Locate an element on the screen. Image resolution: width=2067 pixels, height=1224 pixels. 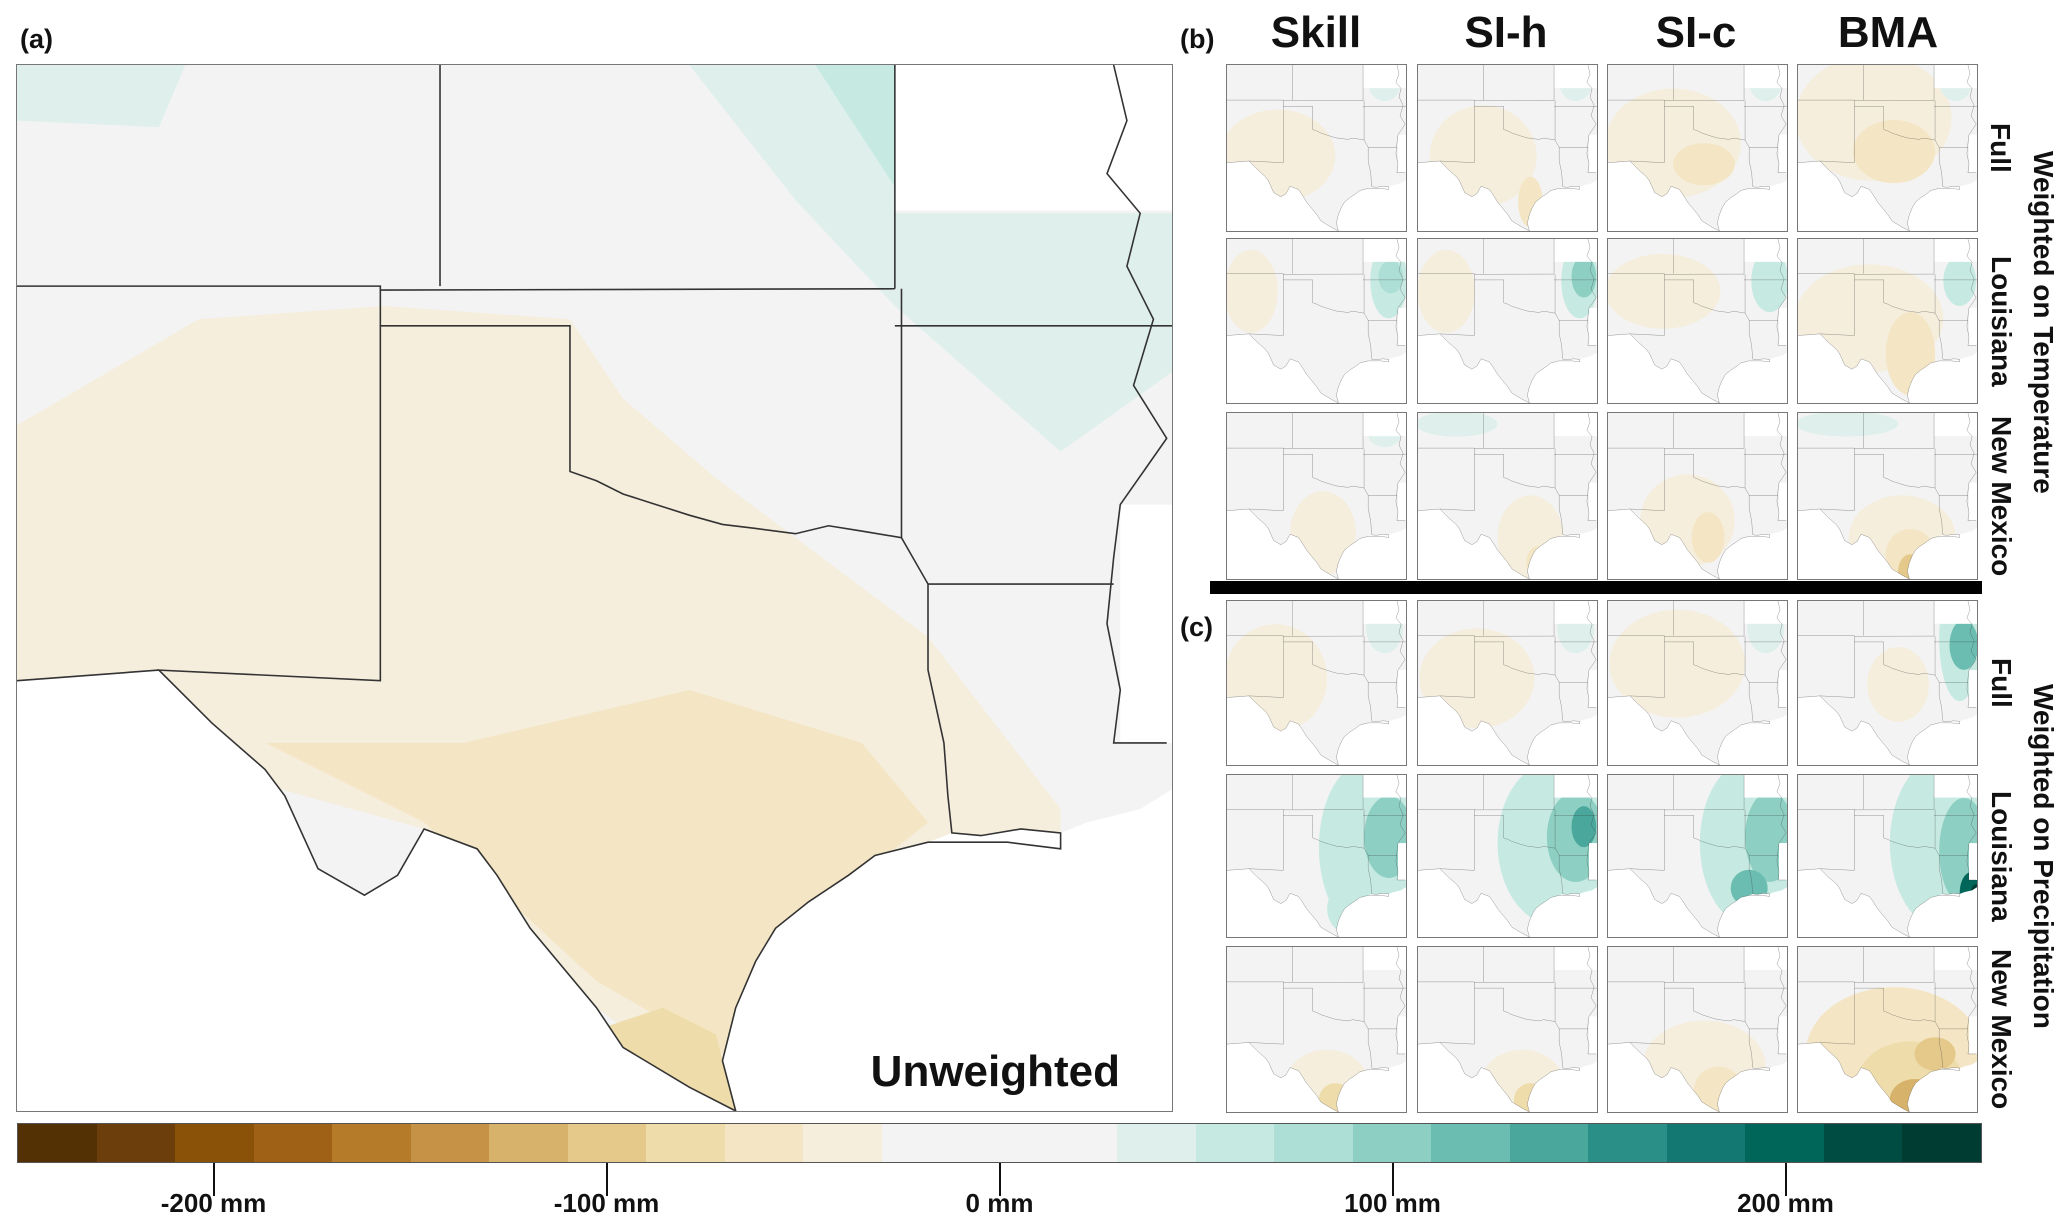
column-header-skill: Skill is located at coordinates (1316, 32).